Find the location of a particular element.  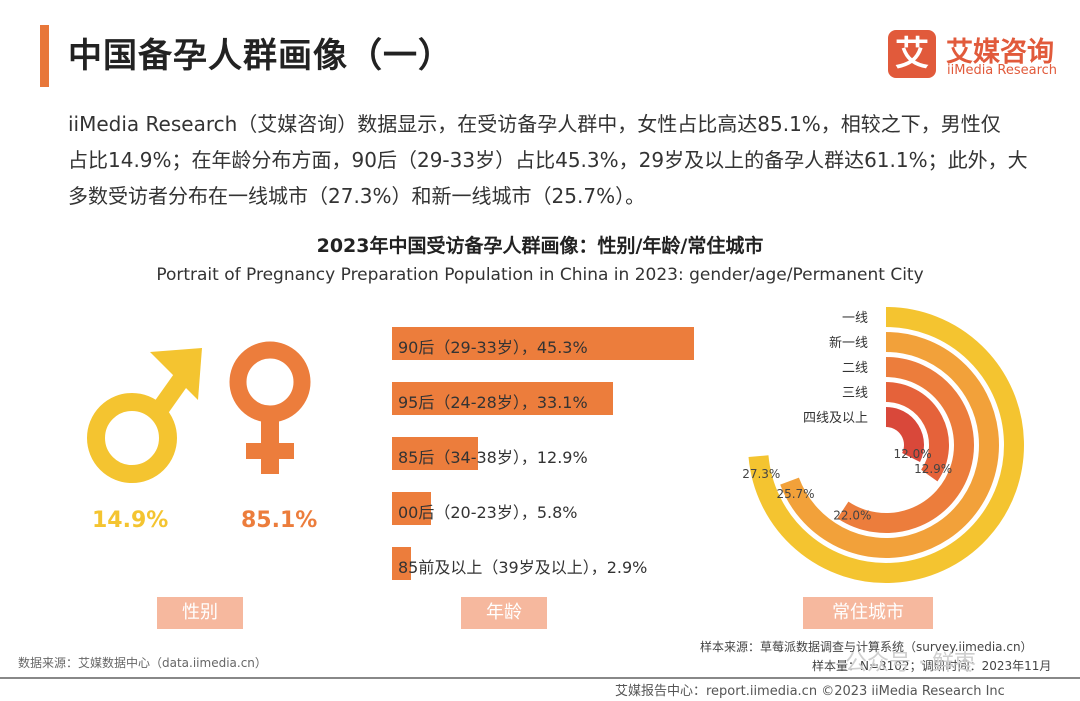

section-label-city: 常住城市 is located at coordinates (868, 613).